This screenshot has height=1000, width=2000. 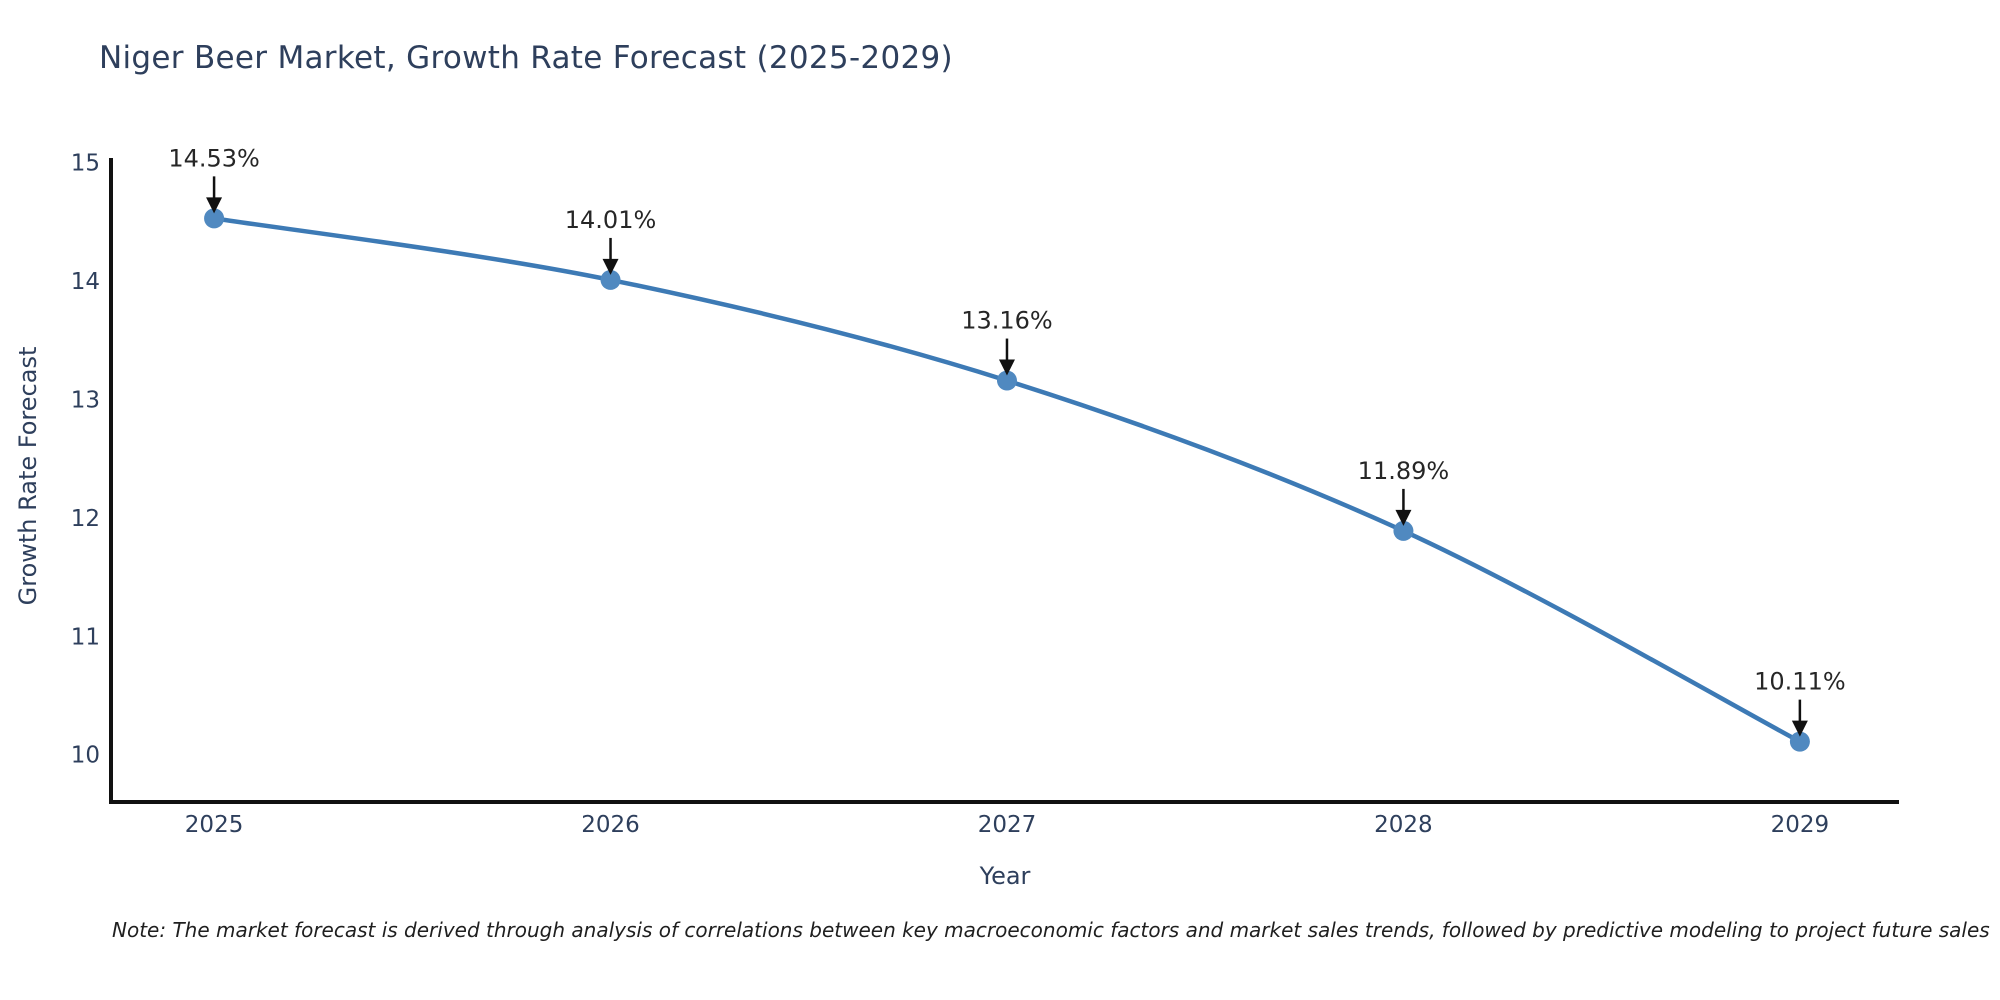 I want to click on x-tick-label: 2028, so click(x=1403, y=825).